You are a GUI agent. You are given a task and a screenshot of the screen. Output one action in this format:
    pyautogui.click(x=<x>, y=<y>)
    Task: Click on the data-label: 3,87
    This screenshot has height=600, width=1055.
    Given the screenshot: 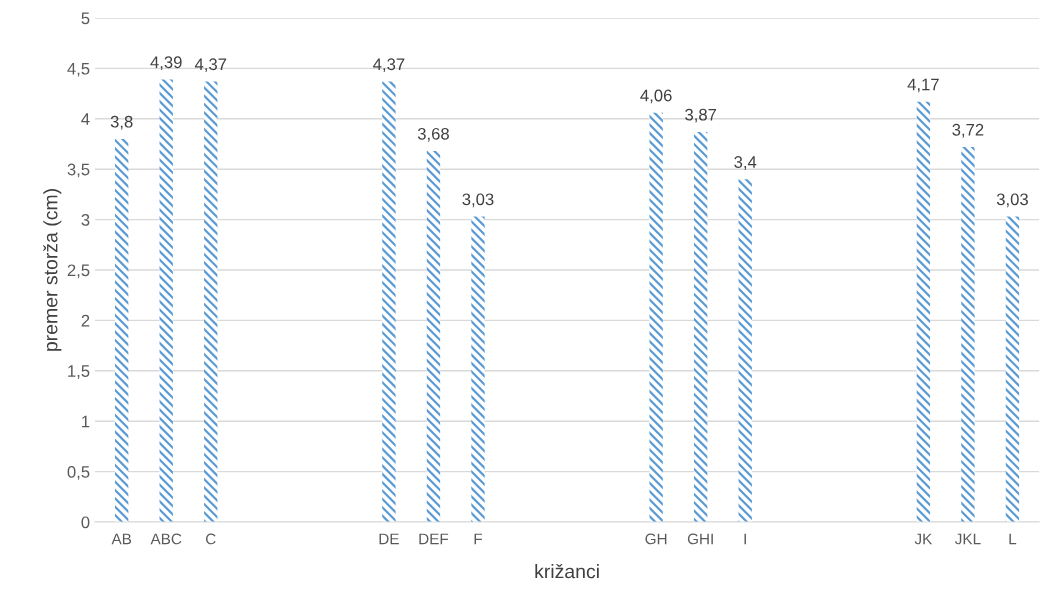 What is the action you would take?
    pyautogui.click(x=701, y=115)
    